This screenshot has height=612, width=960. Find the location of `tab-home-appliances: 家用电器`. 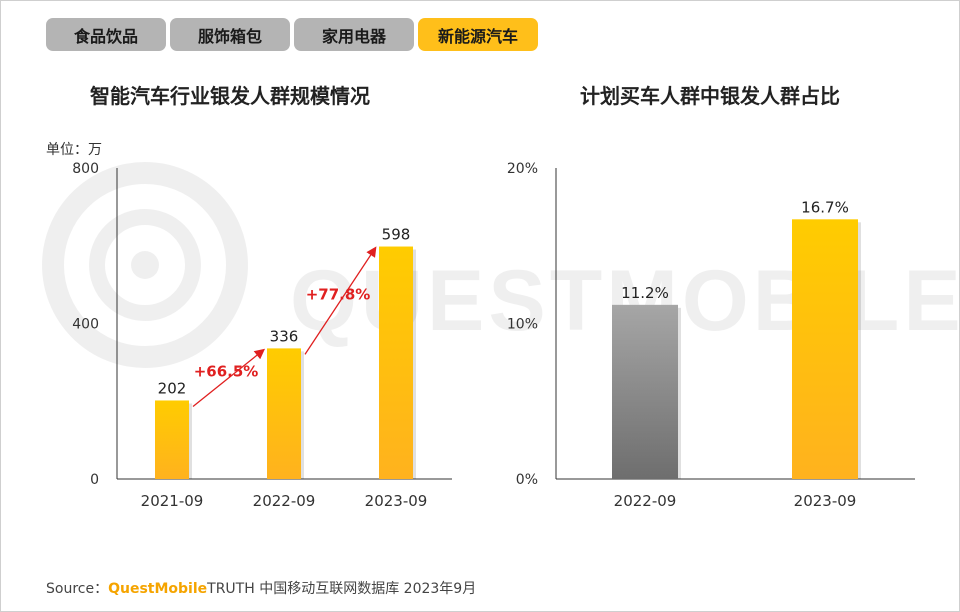

tab-home-appliances: 家用电器 is located at coordinates (354, 34).